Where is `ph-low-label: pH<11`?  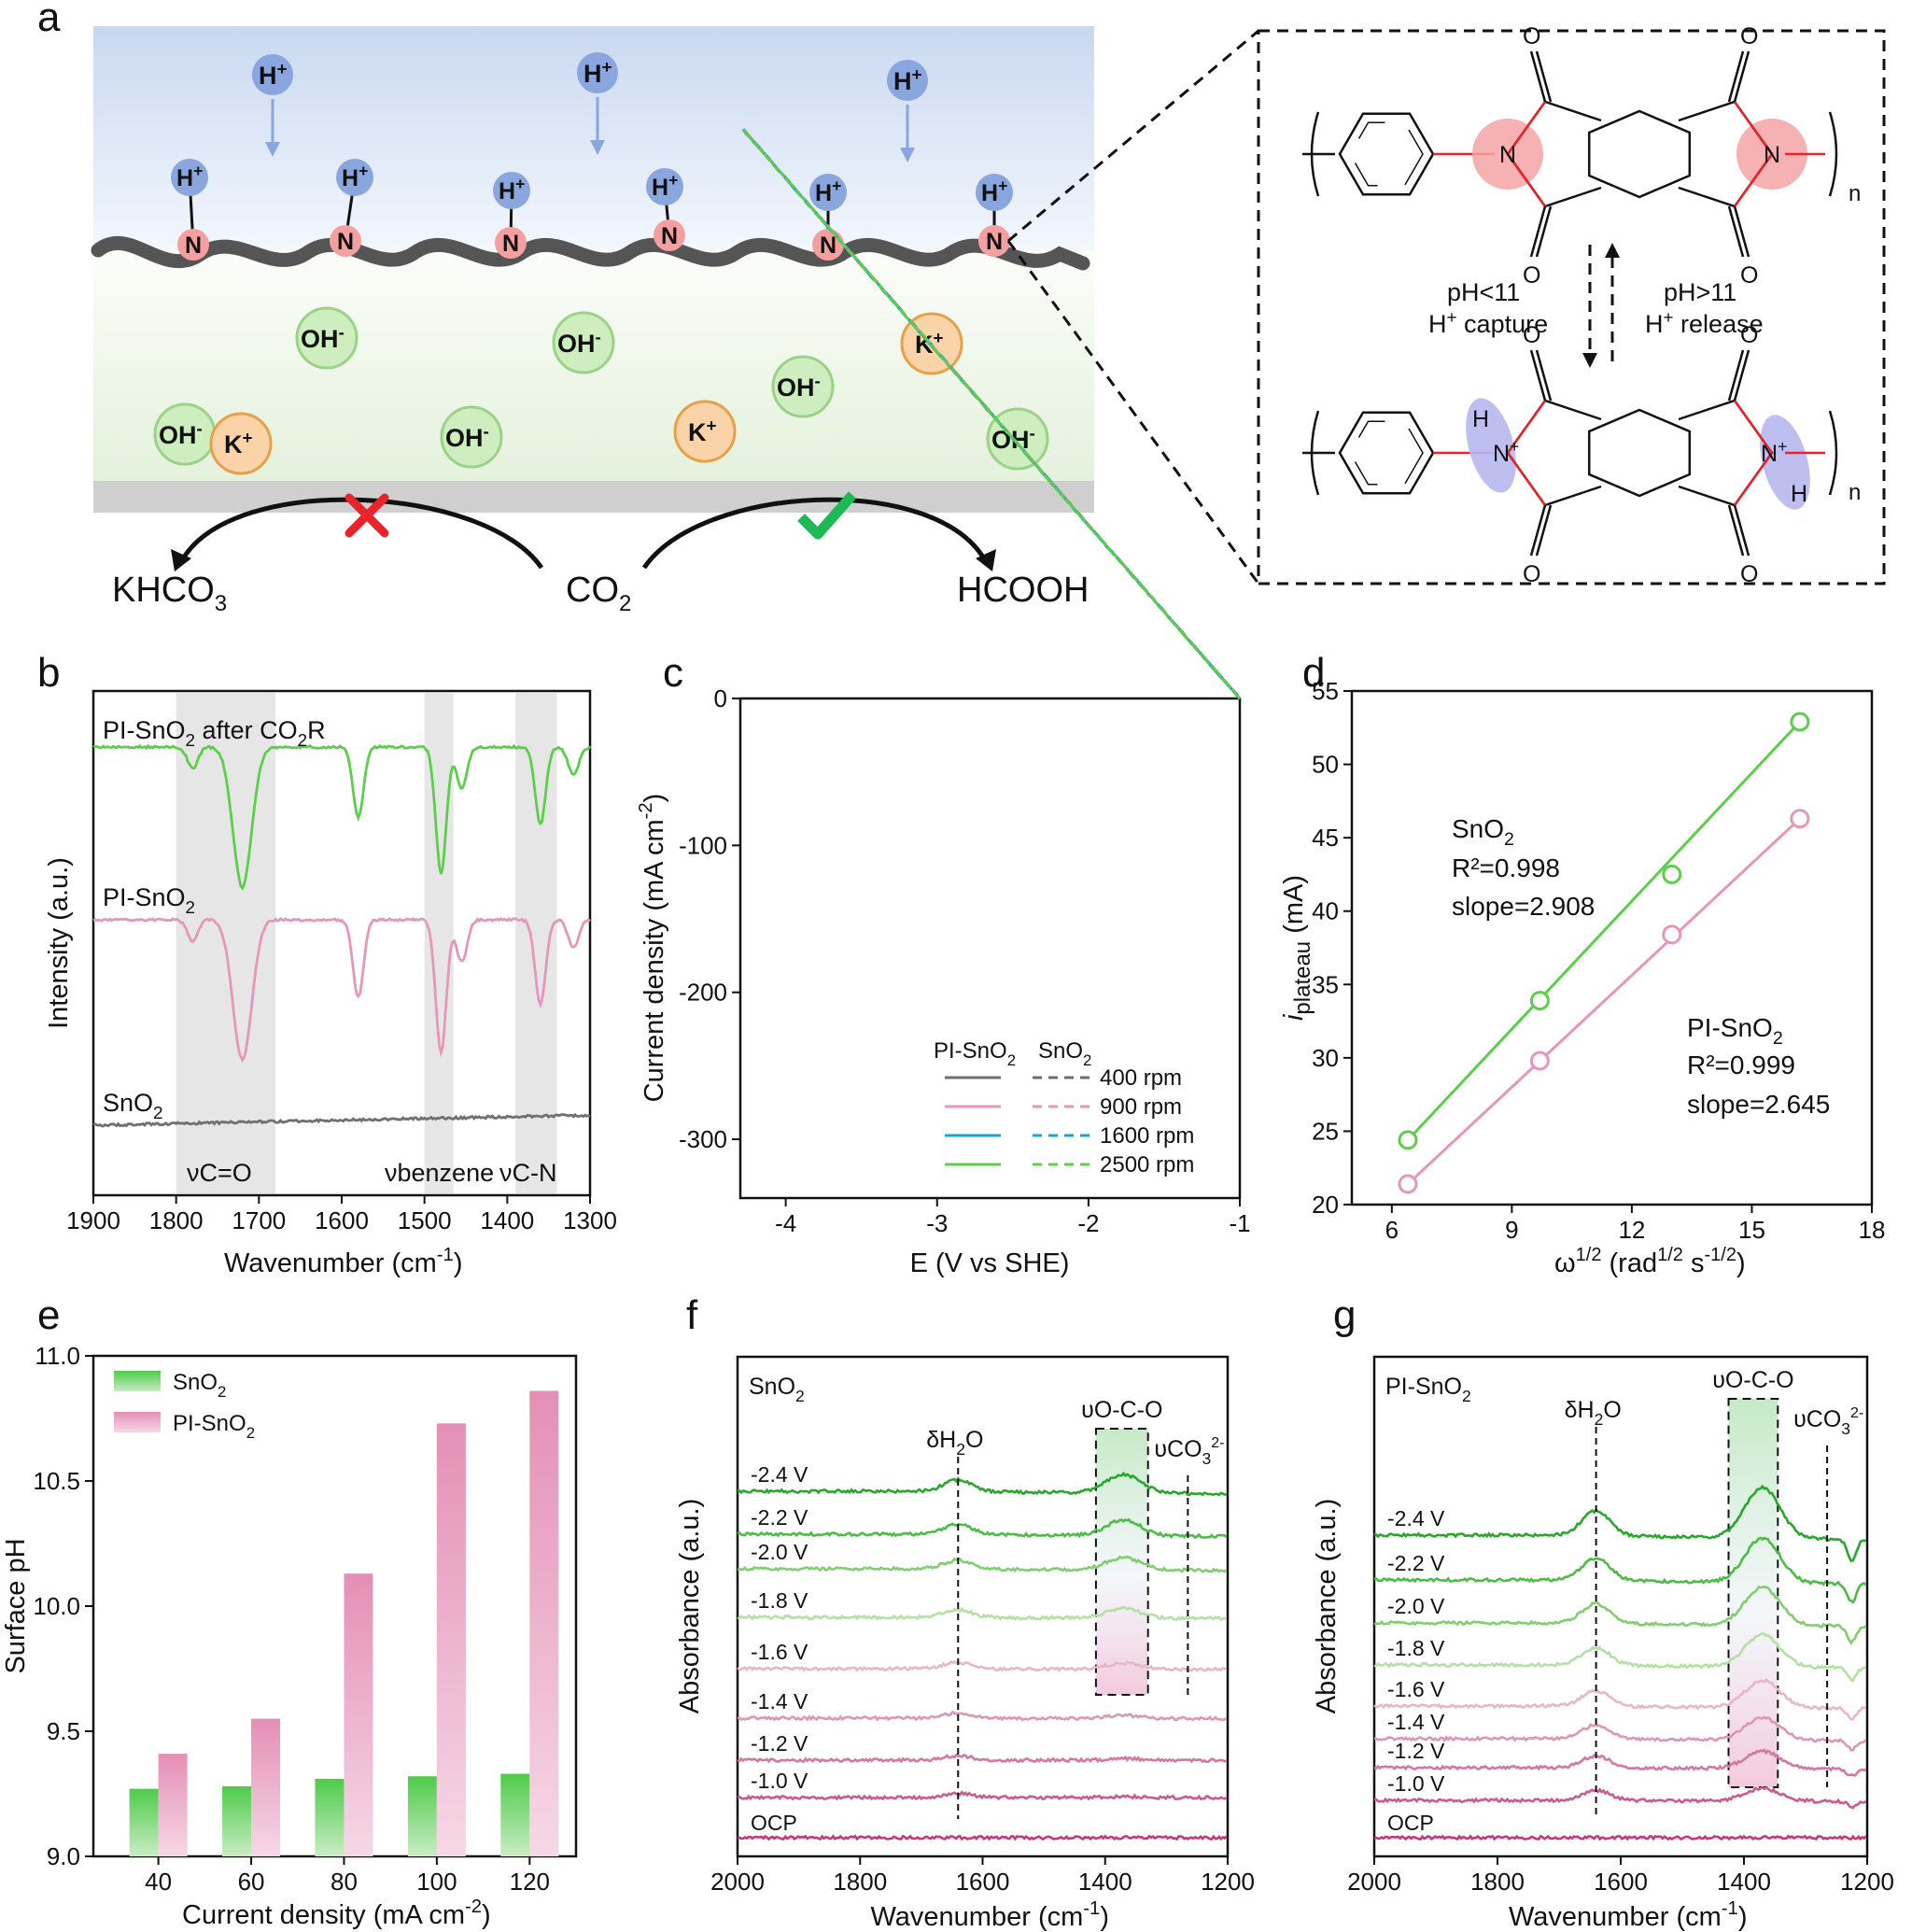
ph-low-label: pH<11 is located at coordinates (1483, 292).